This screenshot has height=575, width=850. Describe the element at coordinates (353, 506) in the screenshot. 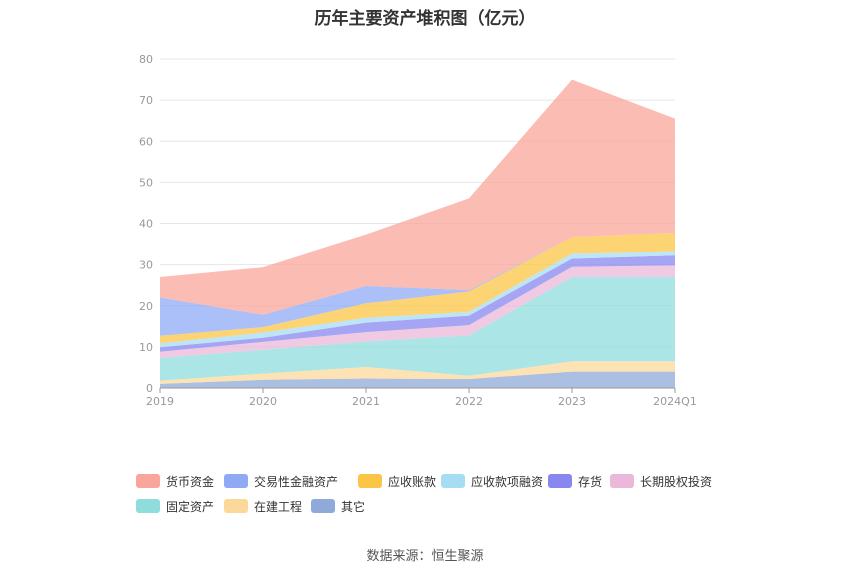

I see `legend-label: 其它` at that location.